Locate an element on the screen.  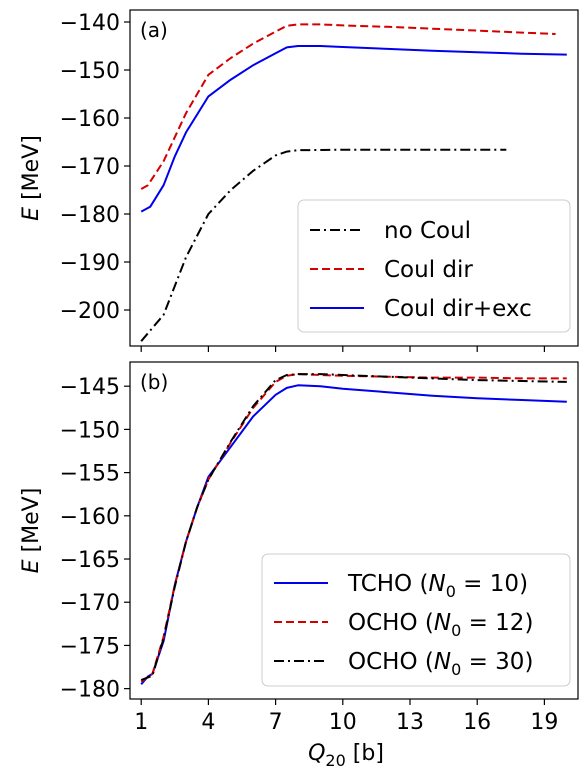
y-tick-label: −165 is located at coordinates (90, 560).